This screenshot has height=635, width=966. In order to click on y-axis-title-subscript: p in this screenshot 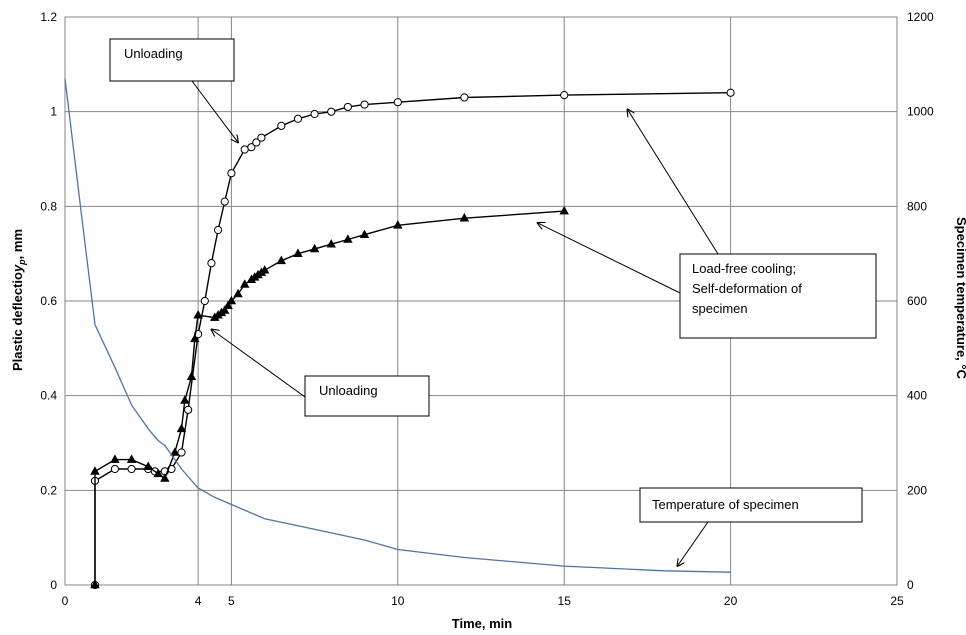, I will do `click(22, 262)`.